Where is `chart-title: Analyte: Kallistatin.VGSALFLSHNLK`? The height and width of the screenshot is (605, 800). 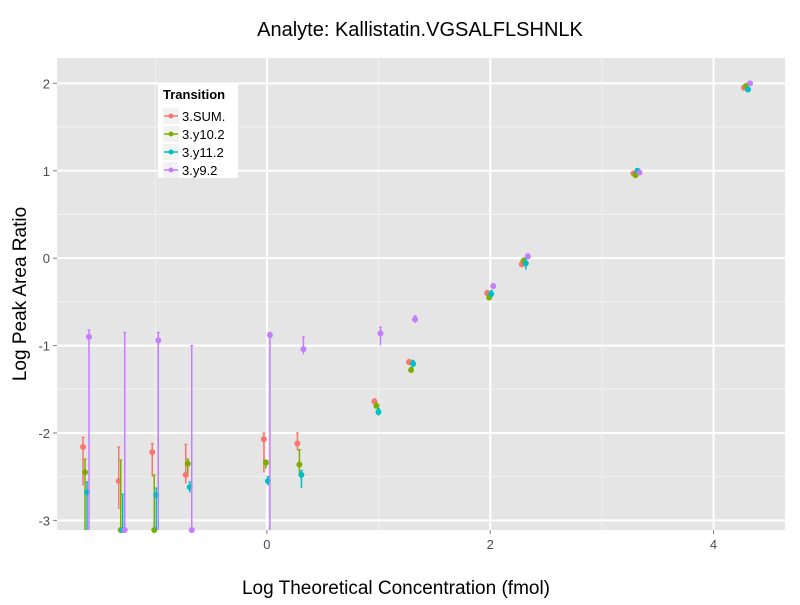
chart-title: Analyte: Kallistatin.VGSALFLSHNLK is located at coordinates (420, 30).